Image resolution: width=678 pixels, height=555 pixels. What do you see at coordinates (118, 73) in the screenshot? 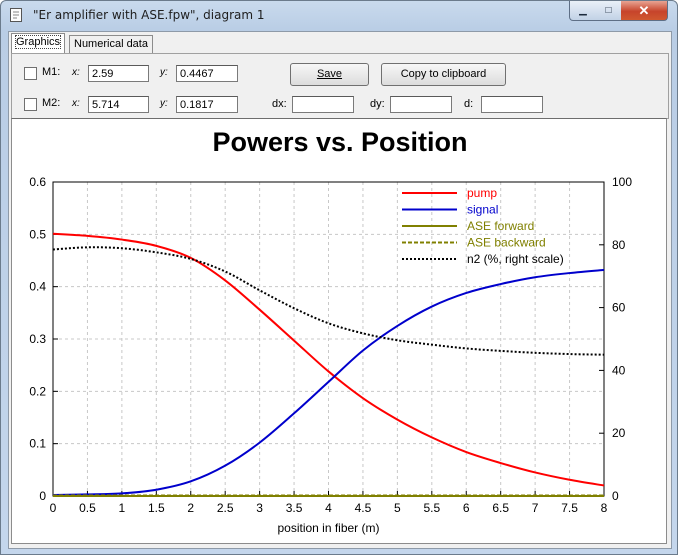
I see `m1-x-field: 2.59` at bounding box center [118, 73].